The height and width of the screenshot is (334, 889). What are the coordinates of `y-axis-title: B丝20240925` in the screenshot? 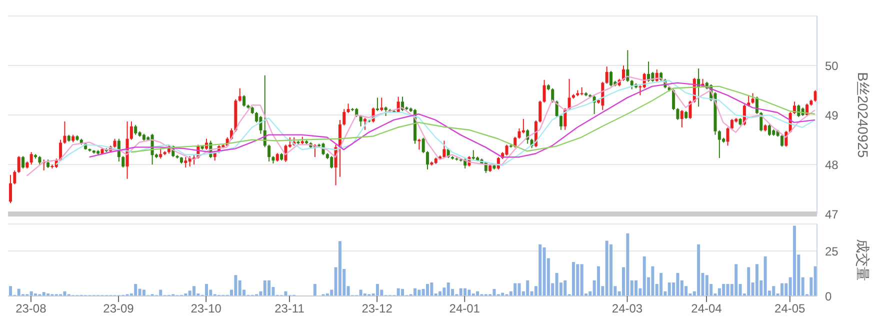 It's located at (863, 115).